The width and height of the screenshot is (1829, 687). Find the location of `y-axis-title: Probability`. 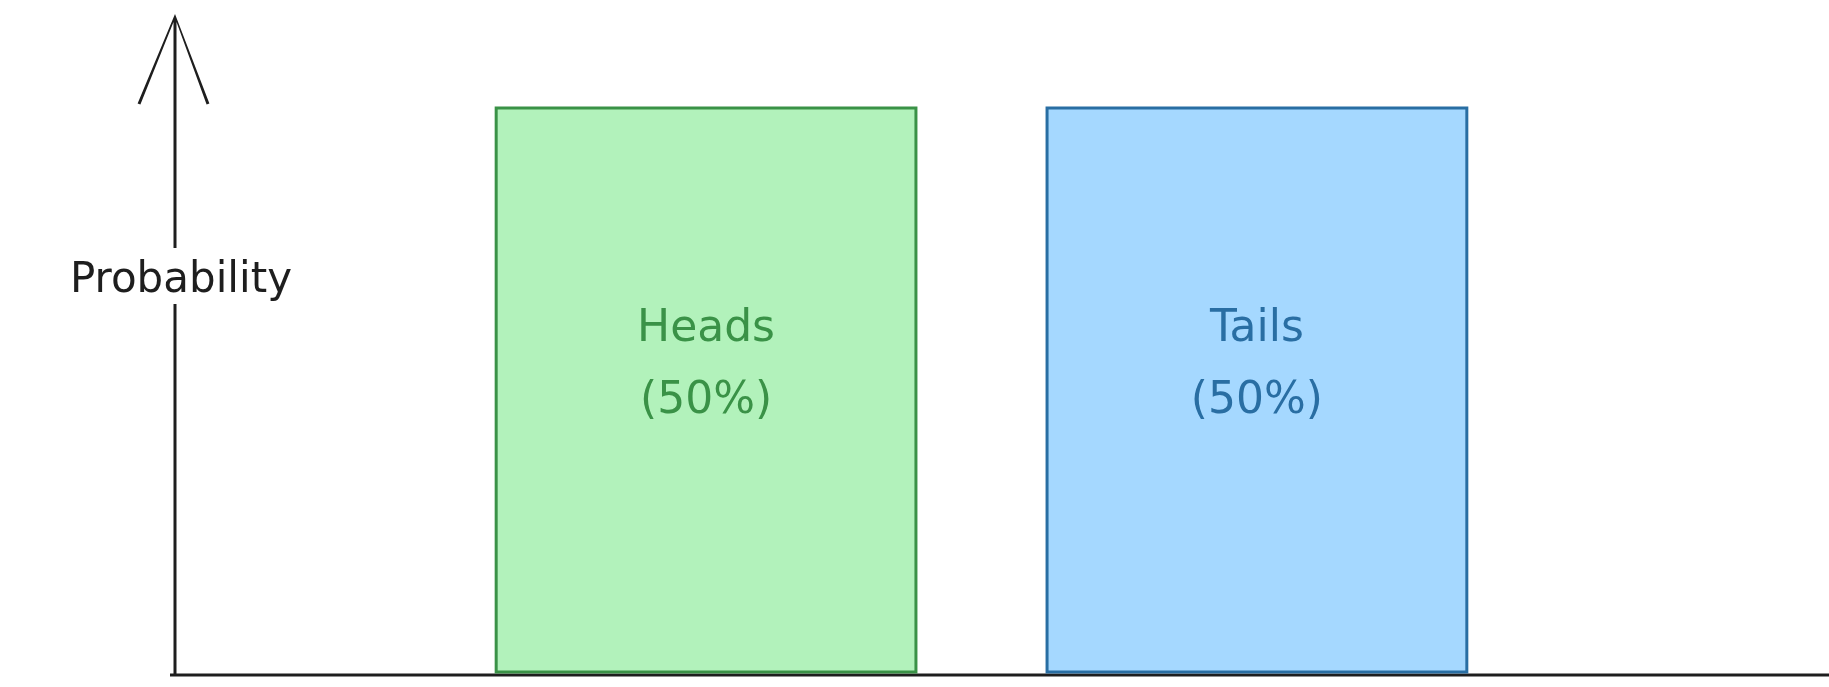

y-axis-title: Probability is located at coordinates (181, 277).